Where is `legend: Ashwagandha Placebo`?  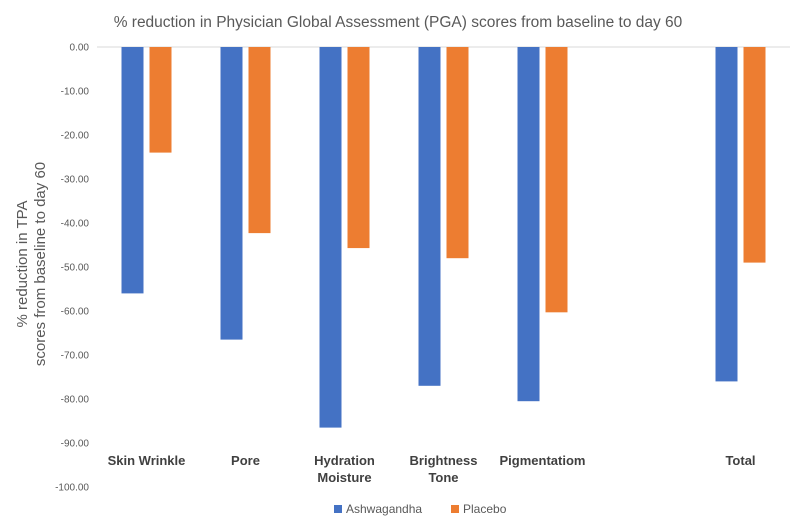
legend: Ashwagandha Placebo is located at coordinates (420, 509).